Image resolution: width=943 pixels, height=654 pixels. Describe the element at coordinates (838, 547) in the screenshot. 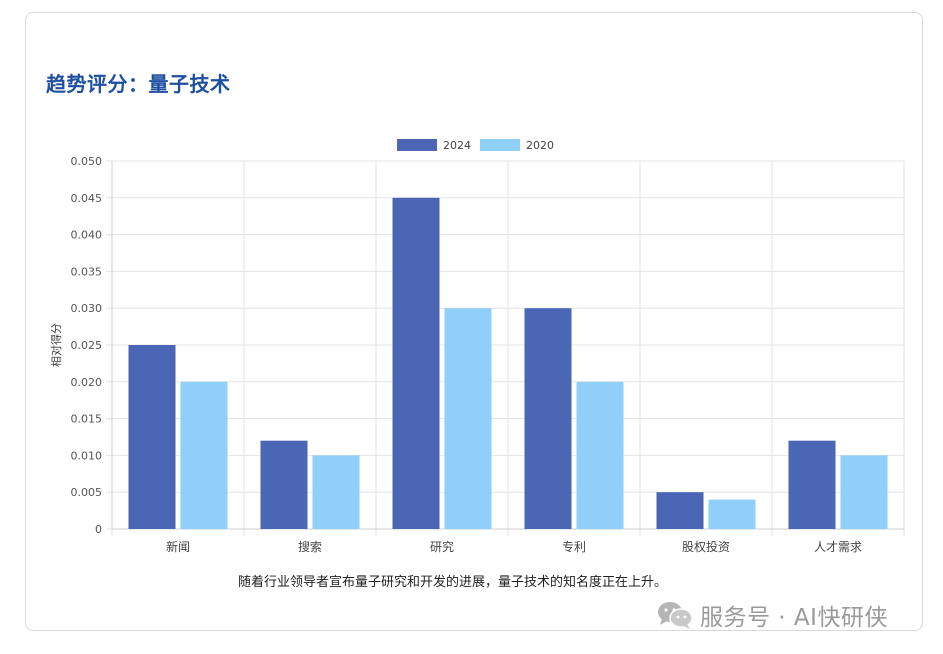

I see `x-tick-label: 人才需求` at that location.